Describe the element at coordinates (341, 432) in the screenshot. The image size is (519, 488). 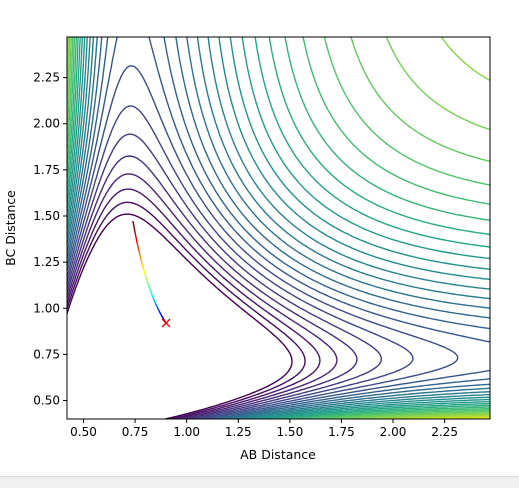
I see `x-tick-label: 1.75` at that location.